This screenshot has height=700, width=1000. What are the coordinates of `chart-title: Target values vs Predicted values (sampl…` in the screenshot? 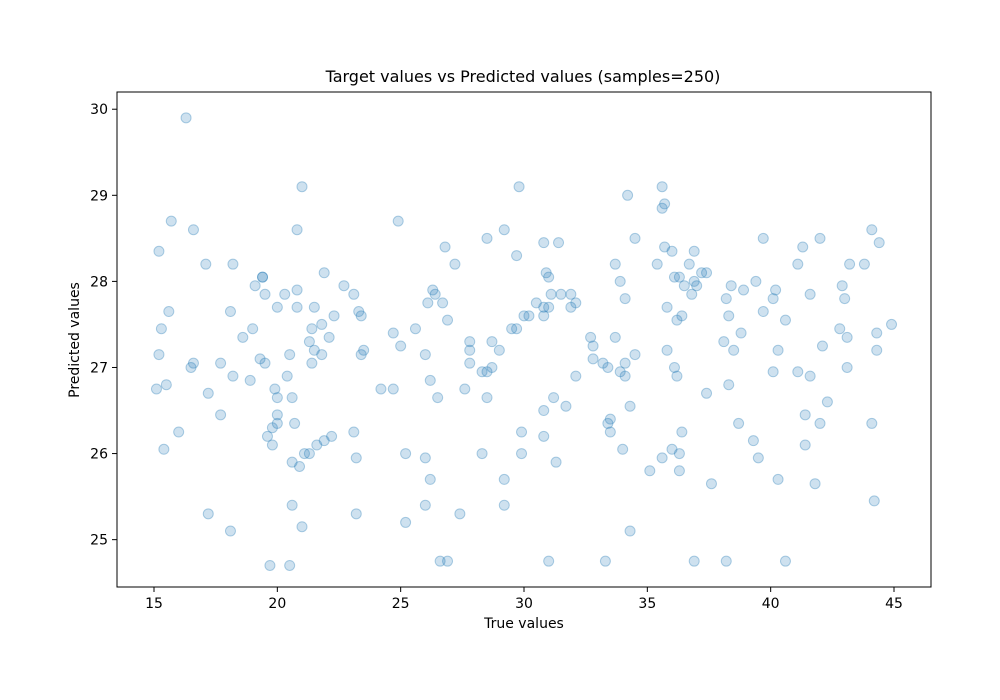 It's located at (523, 76).